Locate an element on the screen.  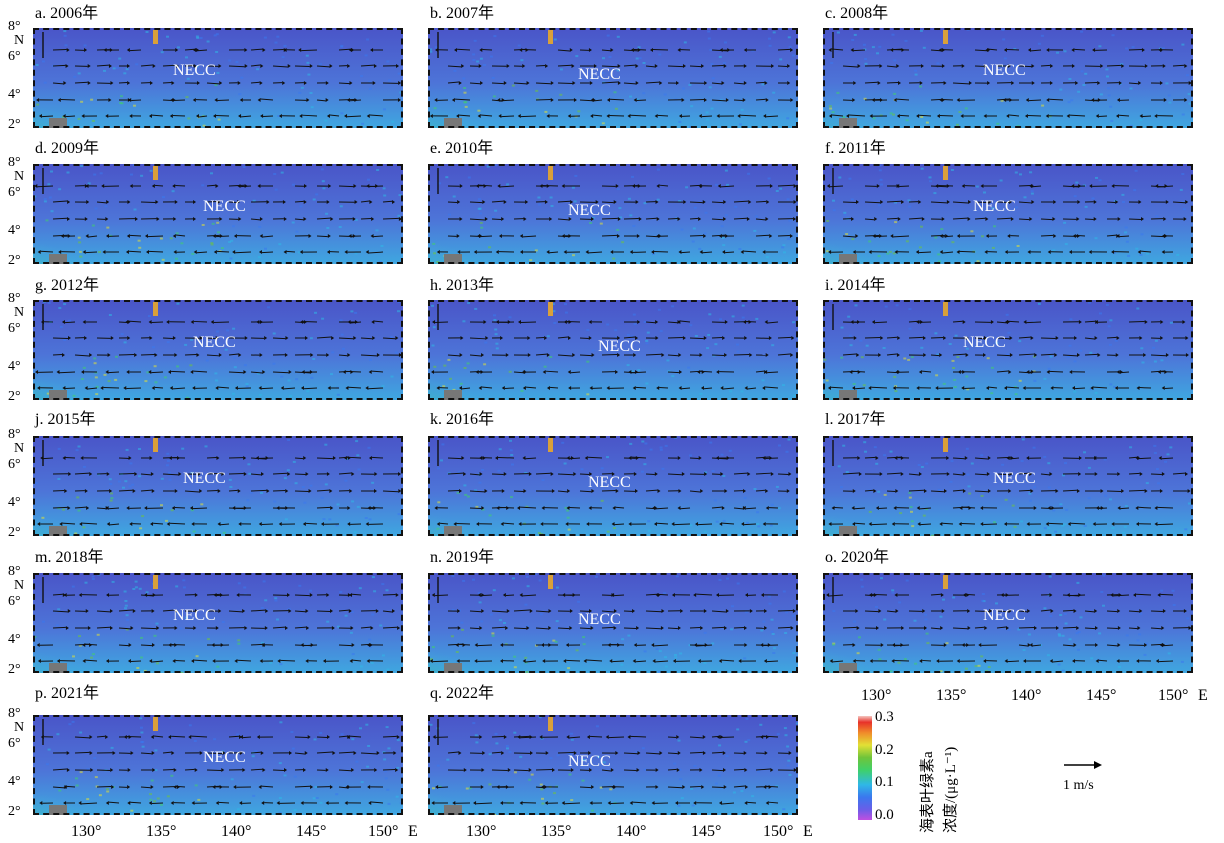
colorbar-tick-label: 0.0 is located at coordinates (884, 815).